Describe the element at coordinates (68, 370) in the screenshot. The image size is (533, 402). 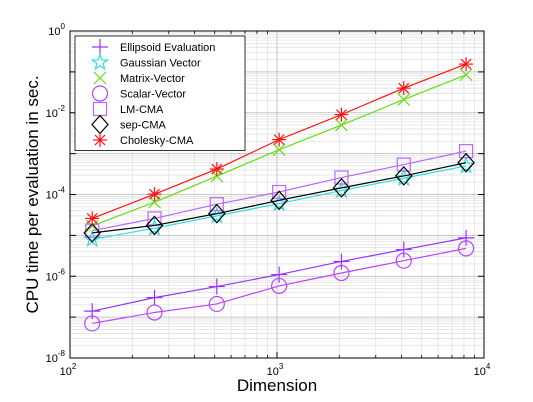
I see `x-tick-label: 10²` at that location.